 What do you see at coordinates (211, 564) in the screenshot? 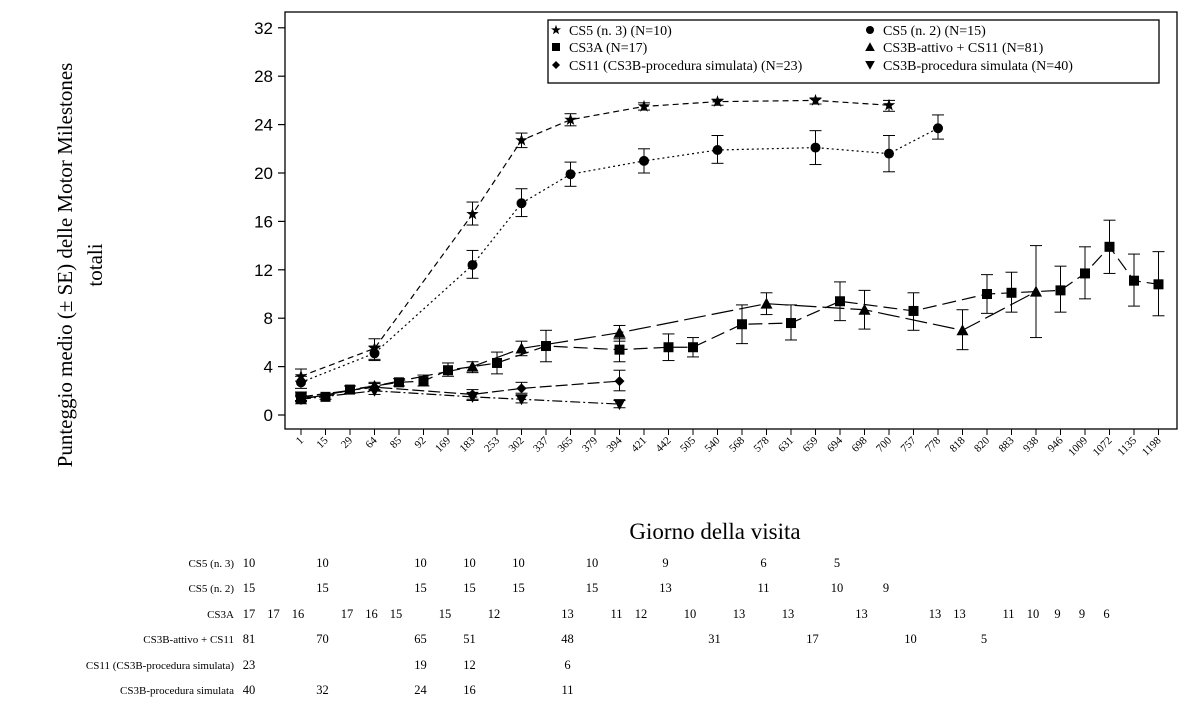
I see `risk-row-label: CS5 (n. 3)` at bounding box center [211, 564].